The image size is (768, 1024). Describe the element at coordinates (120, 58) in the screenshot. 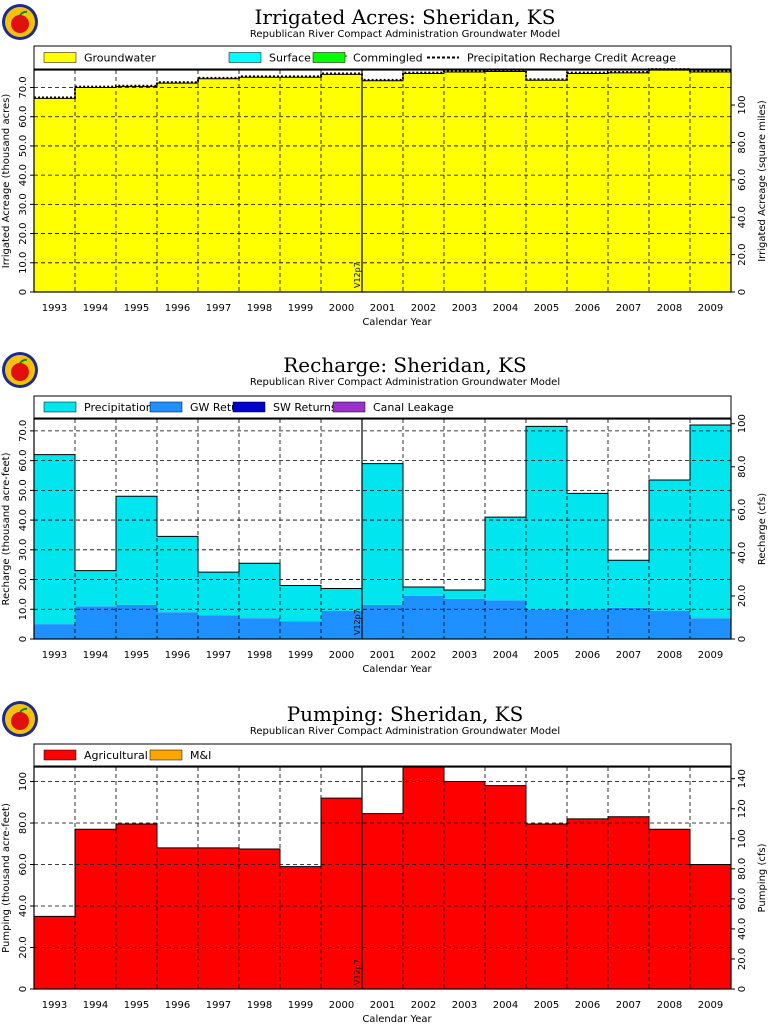

I see `legend-label: Groundwater` at that location.